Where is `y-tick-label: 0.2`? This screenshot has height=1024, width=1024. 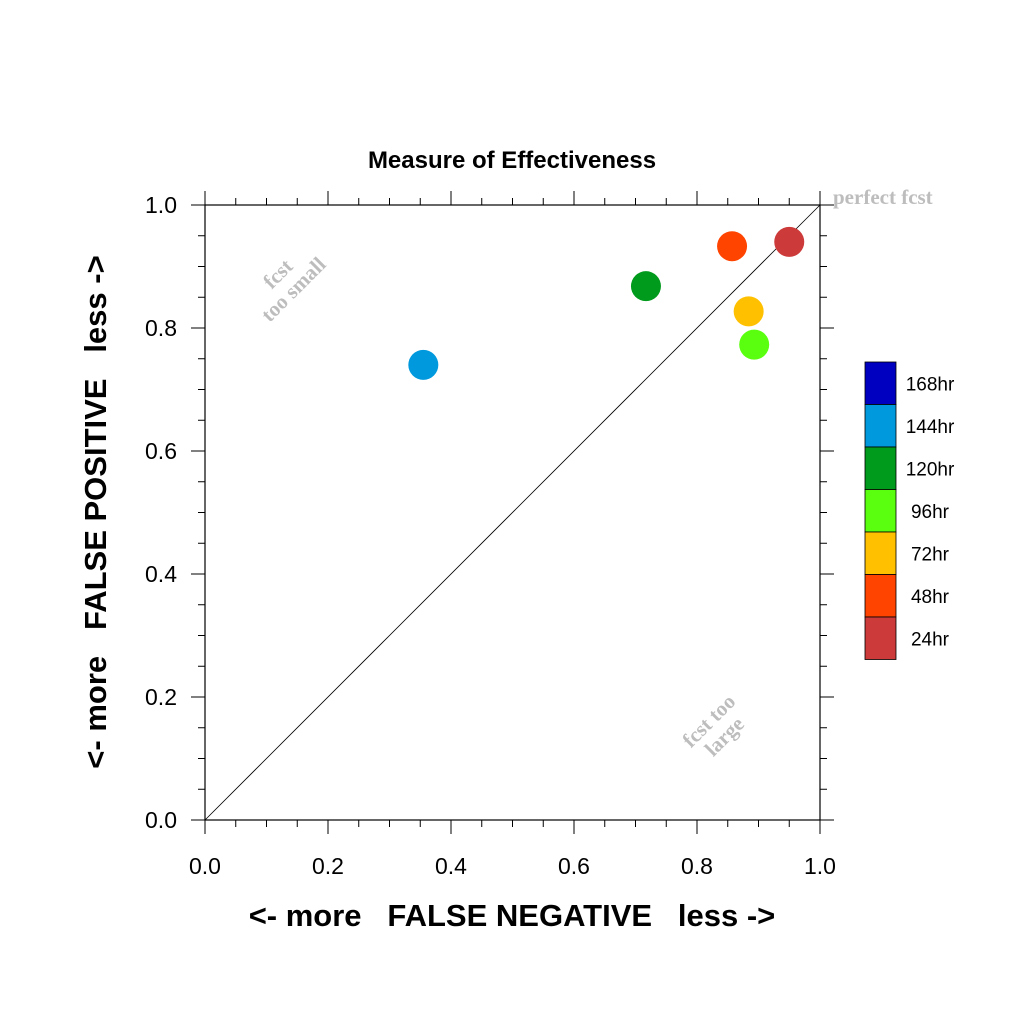 y-tick-label: 0.2 is located at coordinates (161, 697).